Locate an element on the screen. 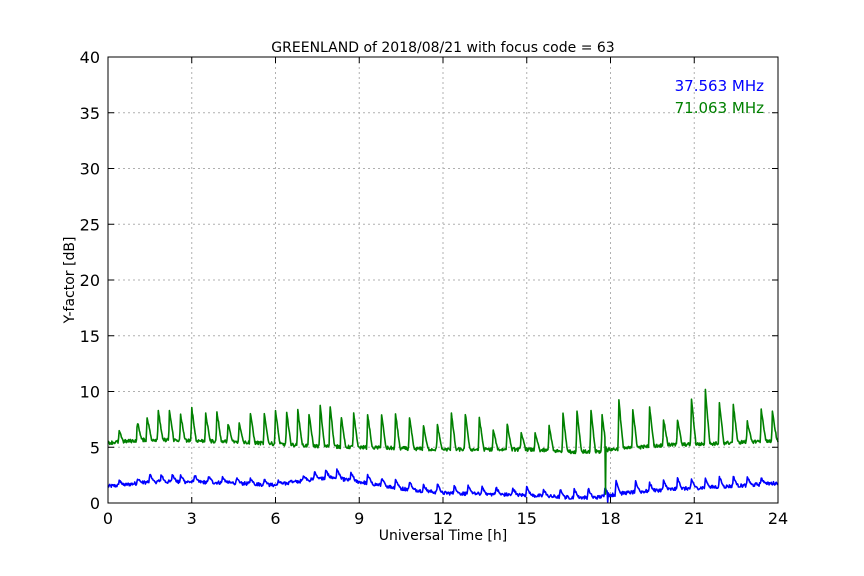 Image resolution: width=864 pixels, height=576 pixels. series-line-37-563-mhz is located at coordinates (443, 485).